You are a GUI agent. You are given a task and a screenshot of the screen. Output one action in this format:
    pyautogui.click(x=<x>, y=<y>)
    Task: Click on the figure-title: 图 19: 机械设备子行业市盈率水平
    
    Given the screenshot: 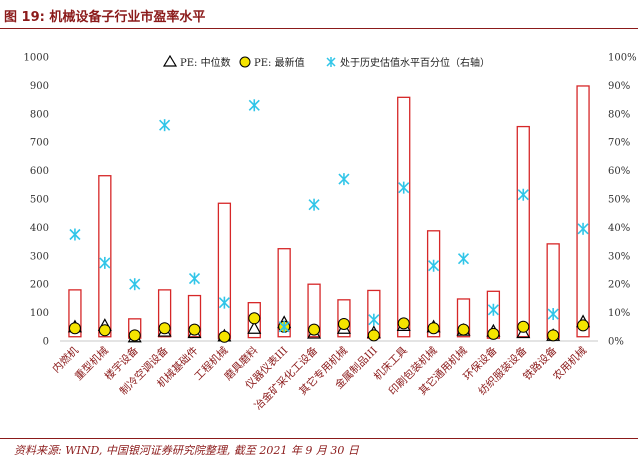 What is the action you would take?
    pyautogui.click(x=105, y=17)
    